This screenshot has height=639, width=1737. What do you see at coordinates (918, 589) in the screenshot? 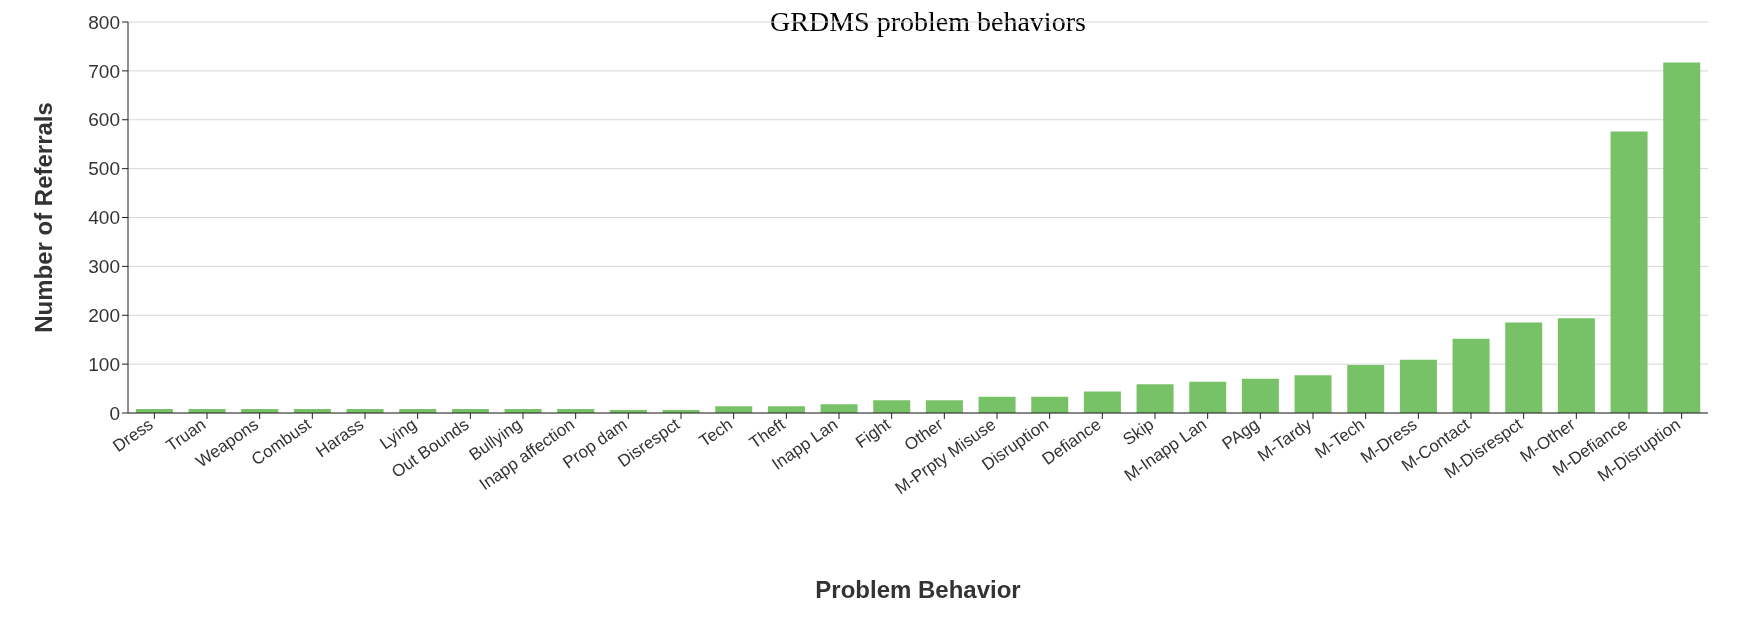
I see `x-axis-title: Problem Behavior` at bounding box center [918, 589].